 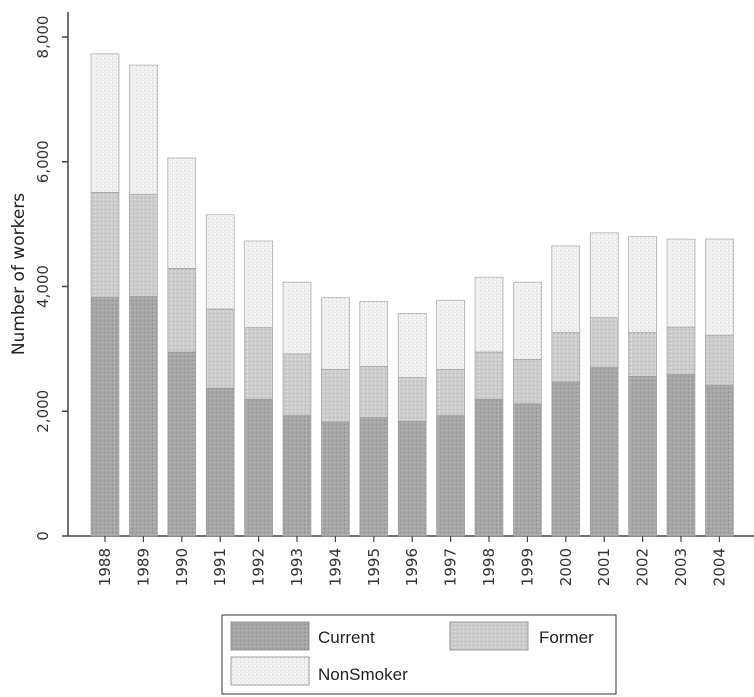 What do you see at coordinates (527, 320) in the screenshot?
I see `bar-nonsmoker-1999` at bounding box center [527, 320].